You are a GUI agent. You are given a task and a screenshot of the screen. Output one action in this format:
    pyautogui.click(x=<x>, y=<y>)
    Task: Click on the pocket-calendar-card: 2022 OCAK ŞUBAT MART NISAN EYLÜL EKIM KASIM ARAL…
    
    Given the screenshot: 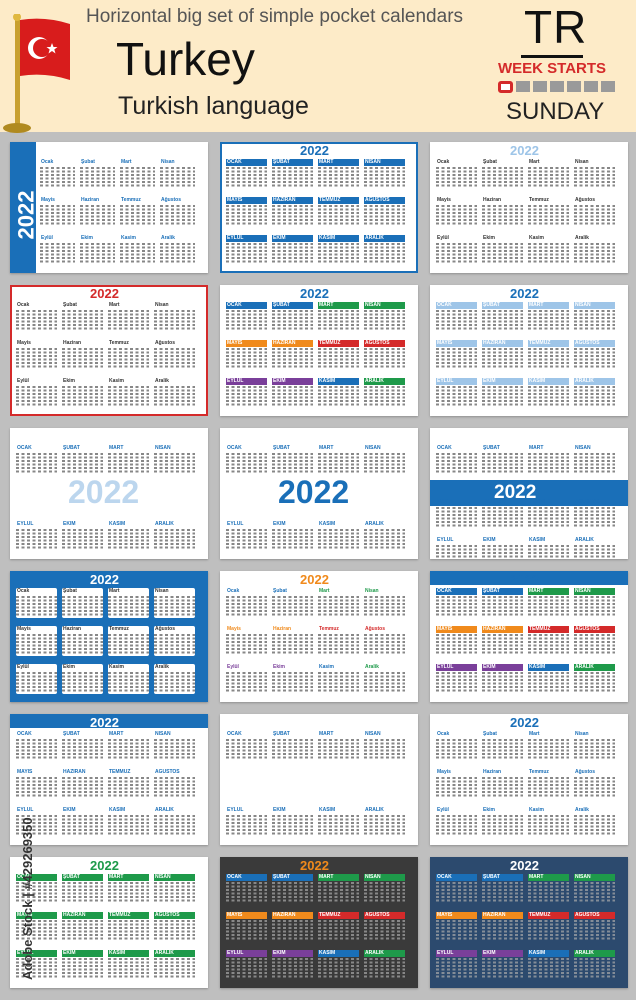 What is the action you would take?
    pyautogui.click(x=109, y=493)
    